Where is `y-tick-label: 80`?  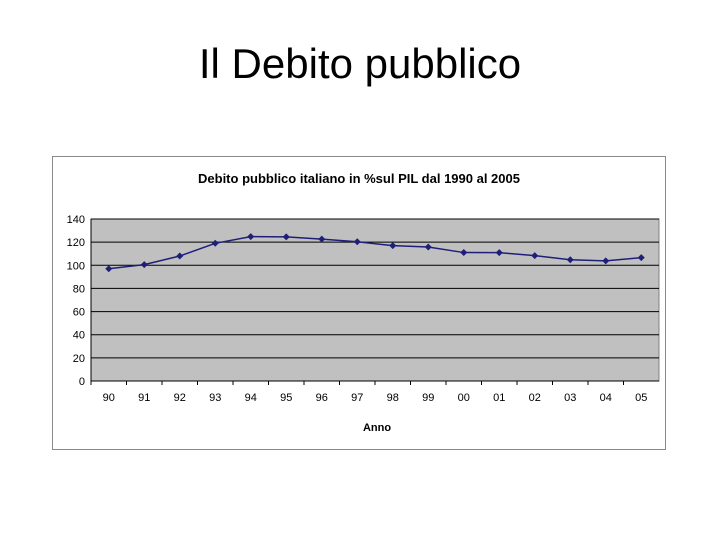 y-tick-label: 80 is located at coordinates (79, 289).